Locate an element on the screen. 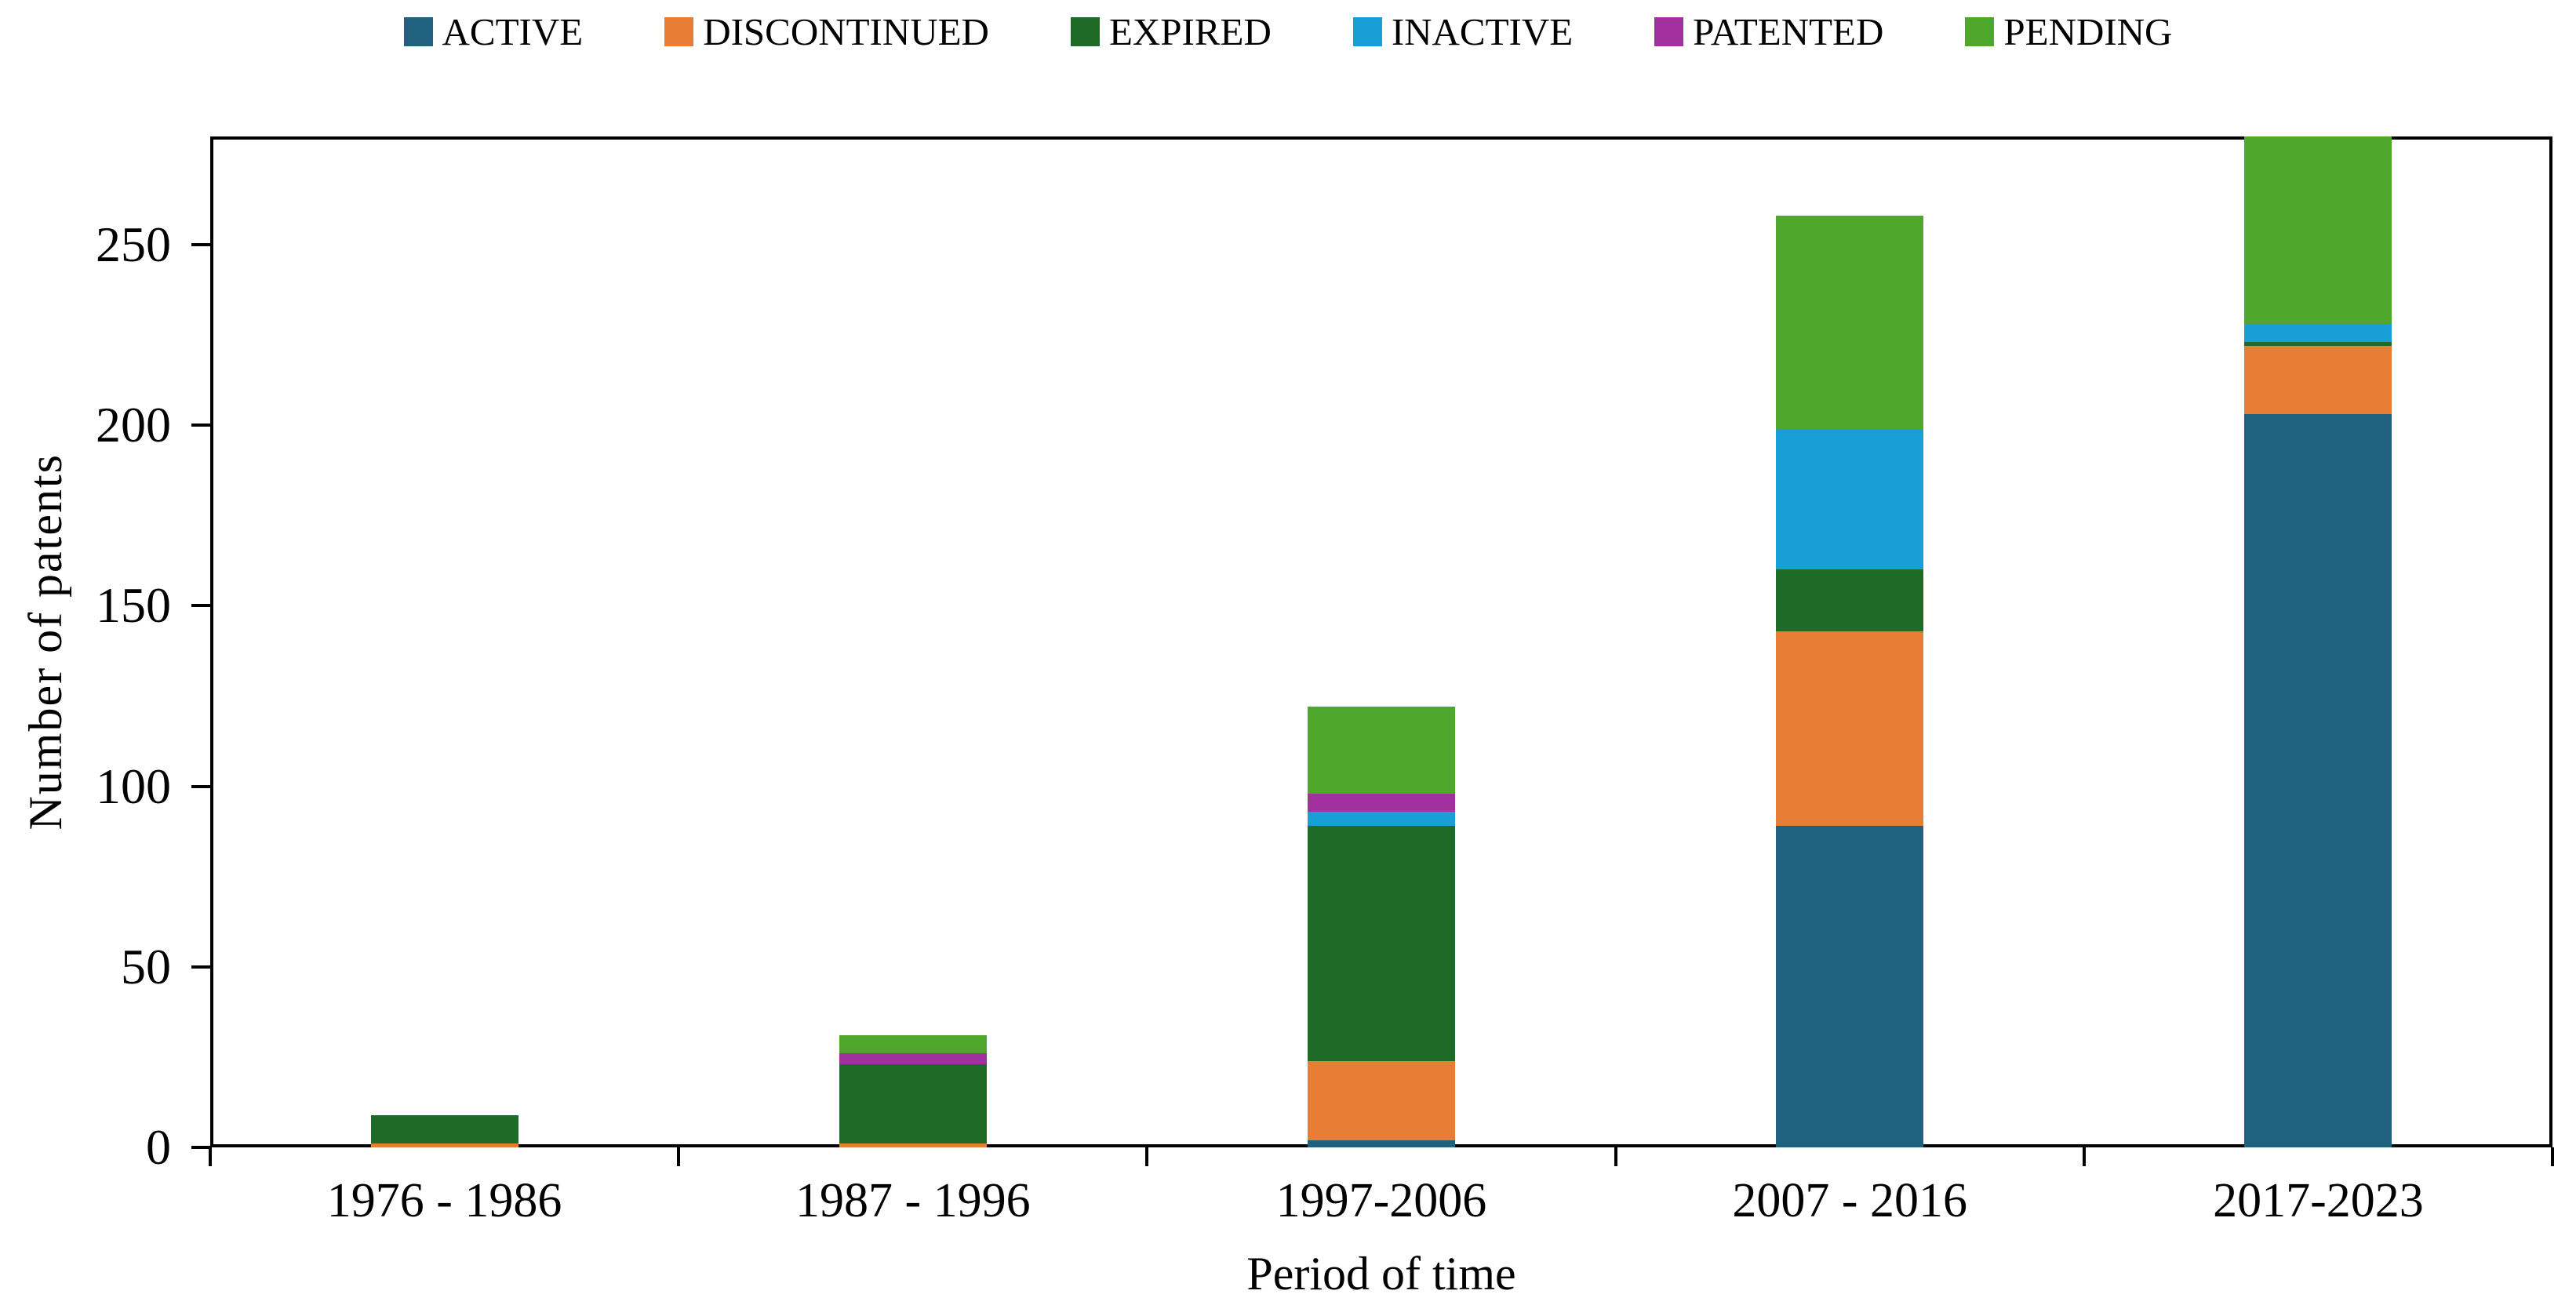  x-axis-category-label: 1997-2006 is located at coordinates (1381, 1200).